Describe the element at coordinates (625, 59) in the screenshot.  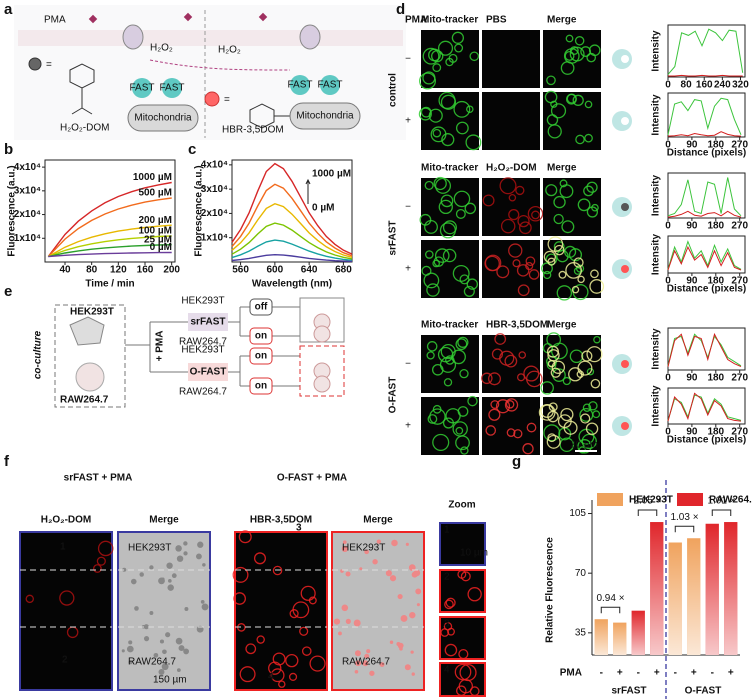
I see `probe-icon` at that location.